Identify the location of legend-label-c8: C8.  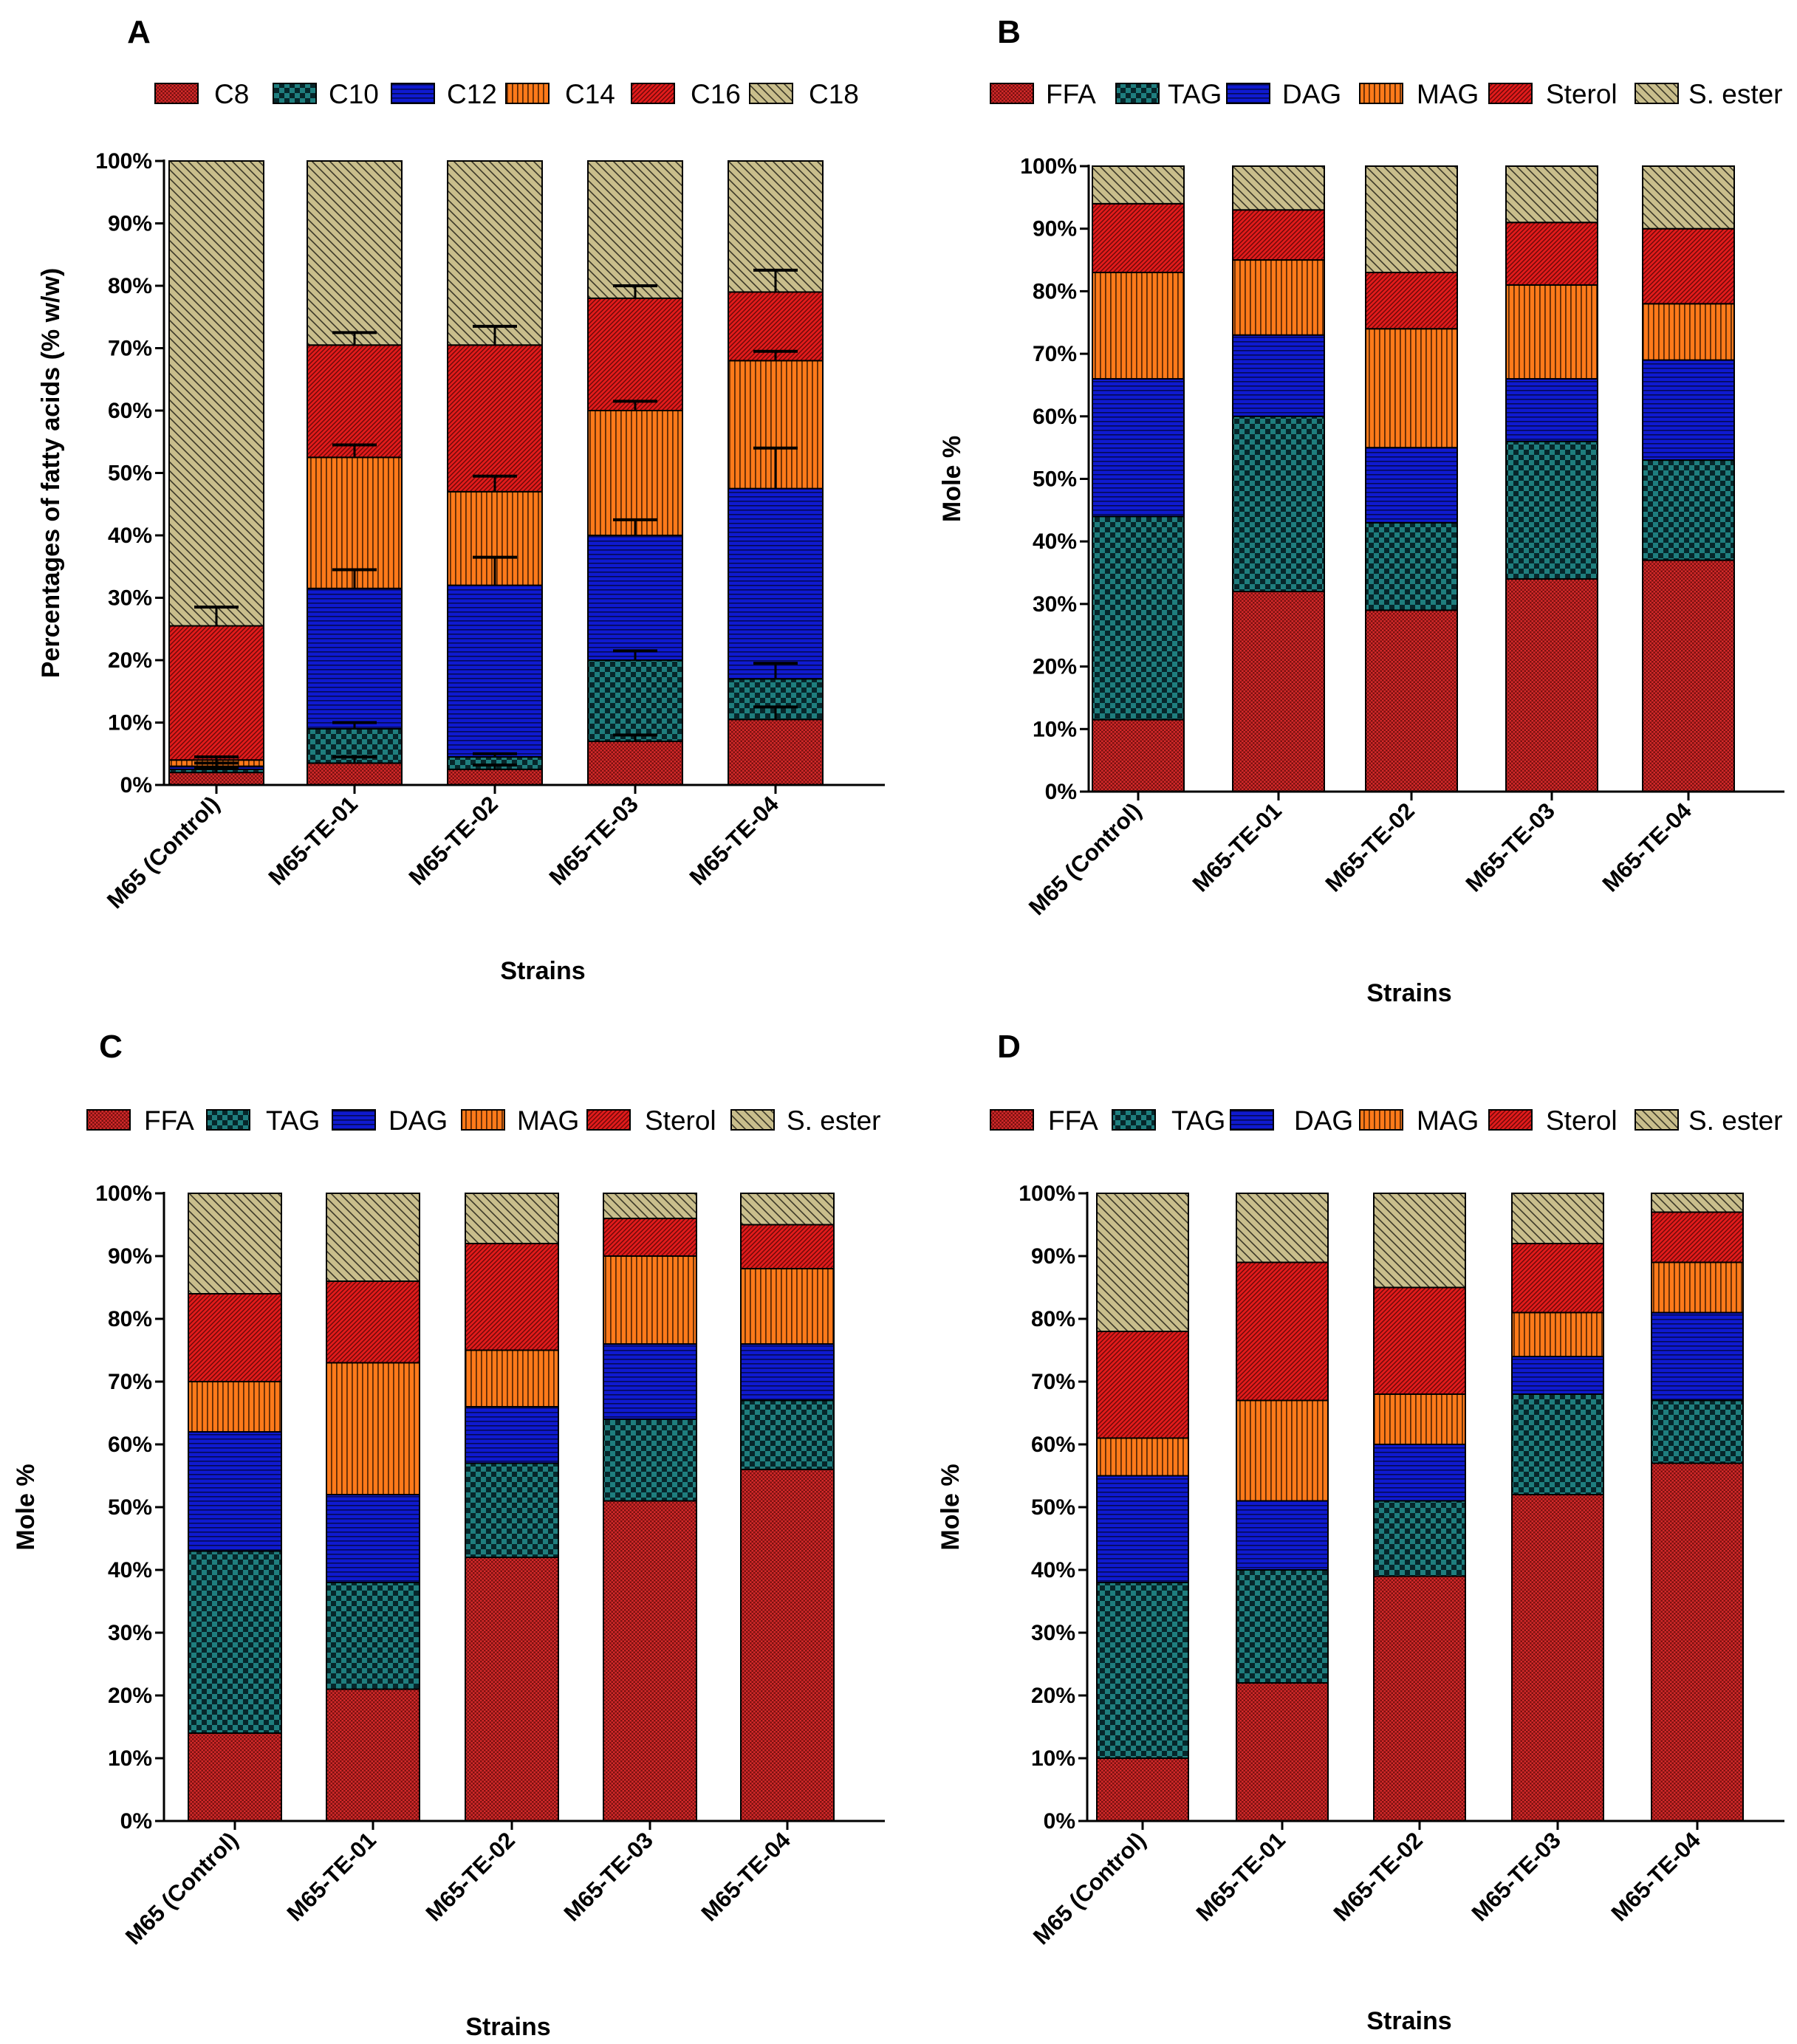
(231, 94).